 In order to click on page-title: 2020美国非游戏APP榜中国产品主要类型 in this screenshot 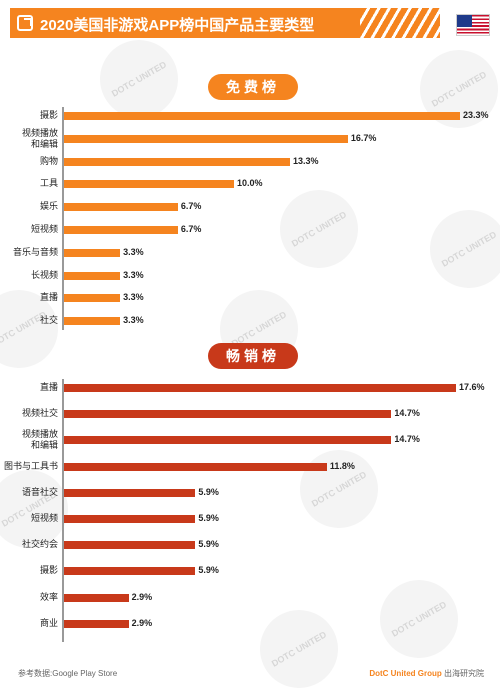, I will do `click(177, 25)`.